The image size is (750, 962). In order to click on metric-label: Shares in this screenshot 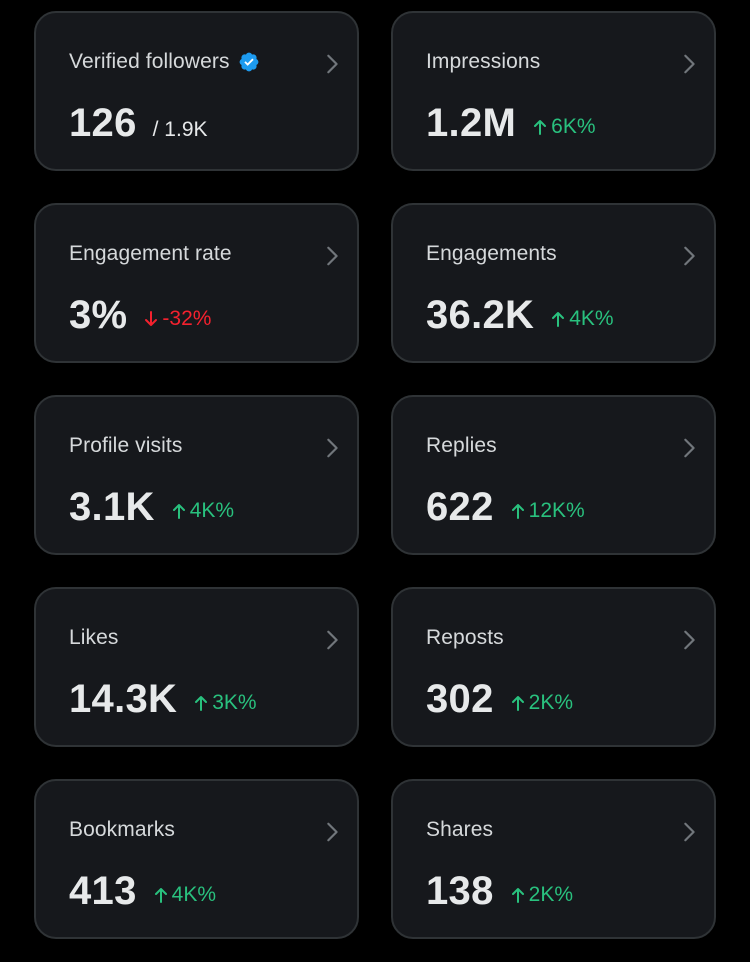, I will do `click(460, 829)`.